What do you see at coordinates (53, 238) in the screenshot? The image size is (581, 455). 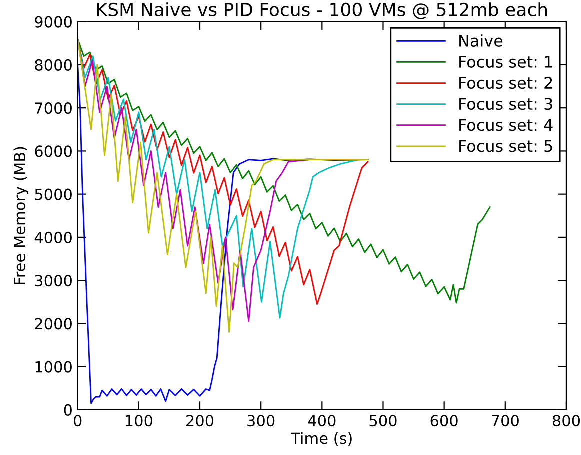 I see `y-tick-label: 4000` at bounding box center [53, 238].